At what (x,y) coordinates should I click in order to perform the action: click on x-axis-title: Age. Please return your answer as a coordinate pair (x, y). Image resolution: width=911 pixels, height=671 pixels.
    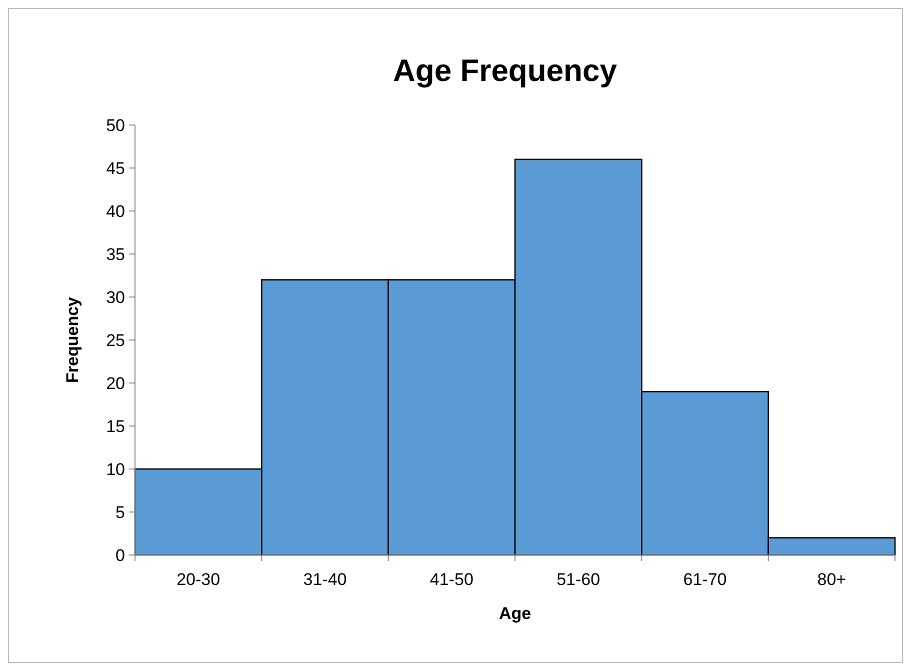
    Looking at the image, I should click on (515, 613).